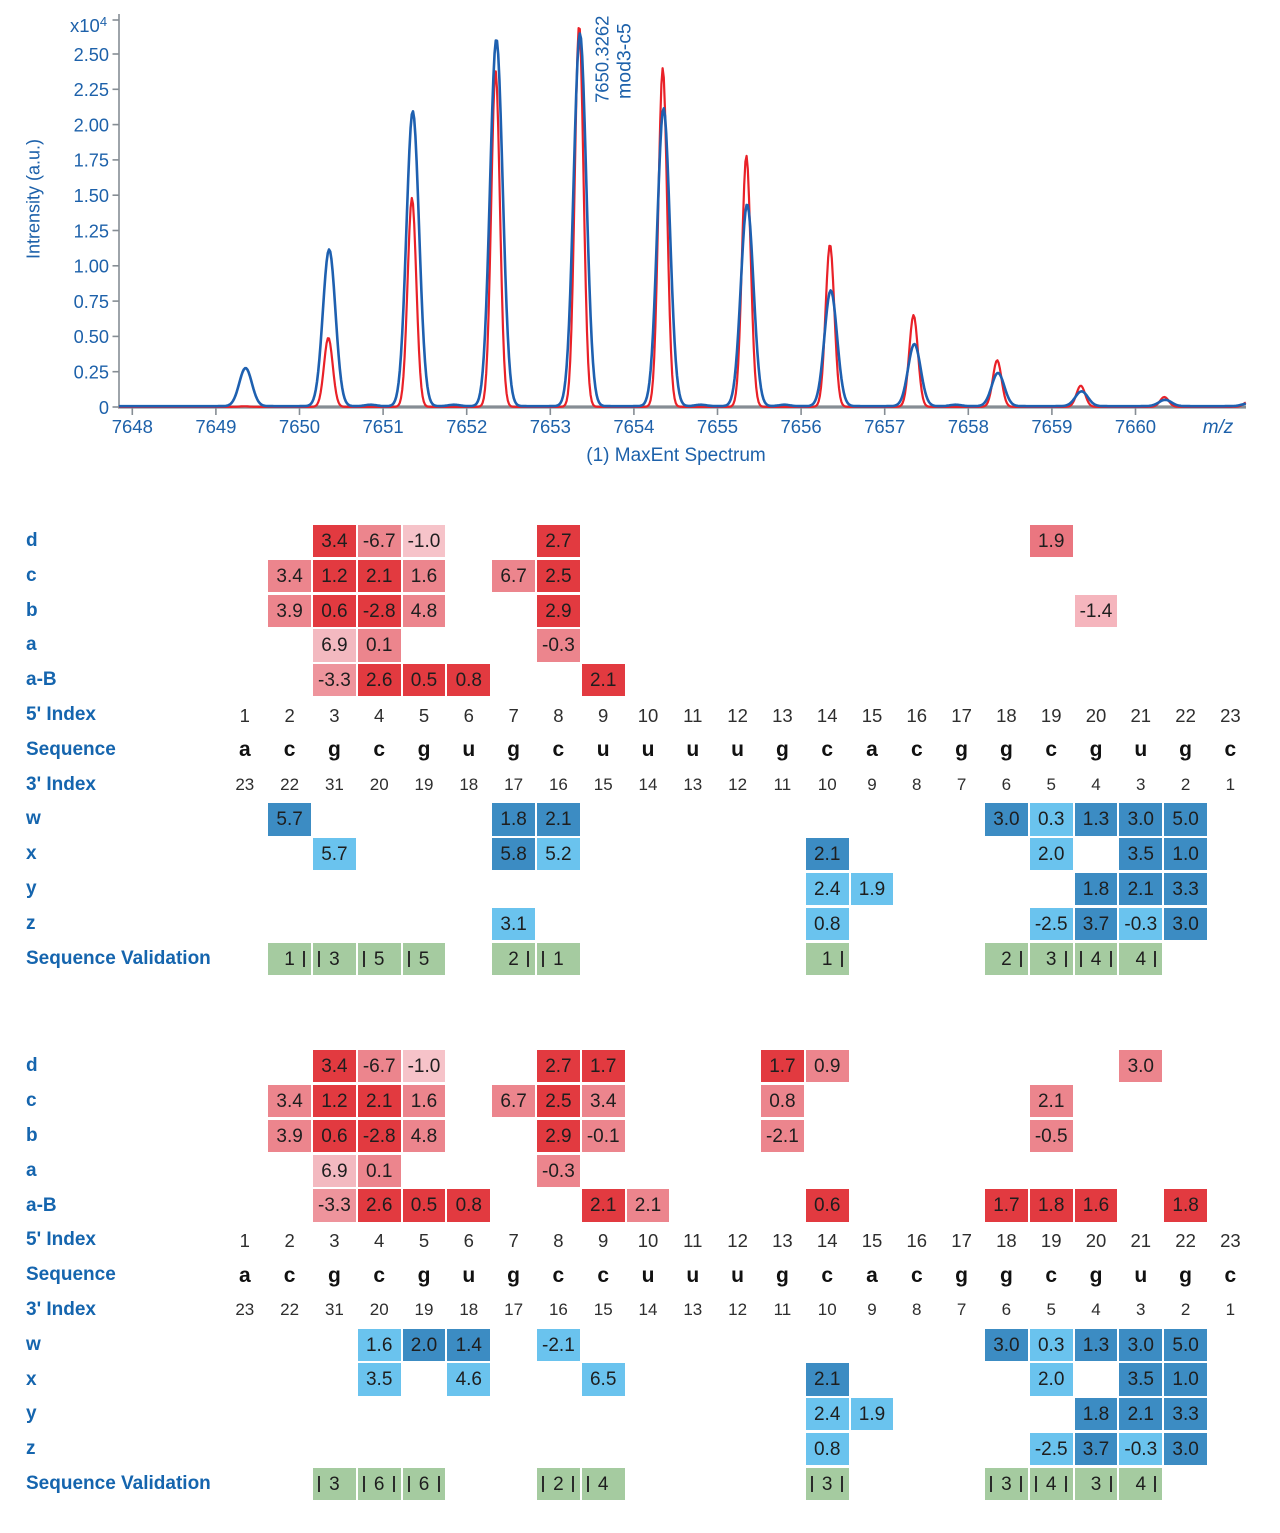 This screenshot has height=1533, width=1280. What do you see at coordinates (602, 59) in the screenshot?
I see `svg-text: 7650.3262` at bounding box center [602, 59].